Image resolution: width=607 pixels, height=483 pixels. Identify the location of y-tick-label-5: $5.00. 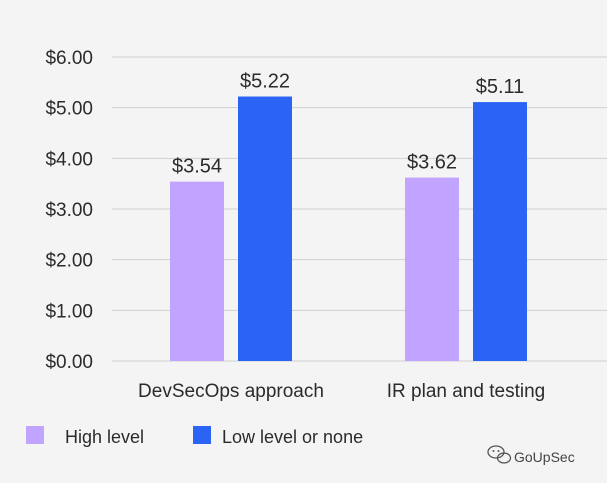
(69, 109).